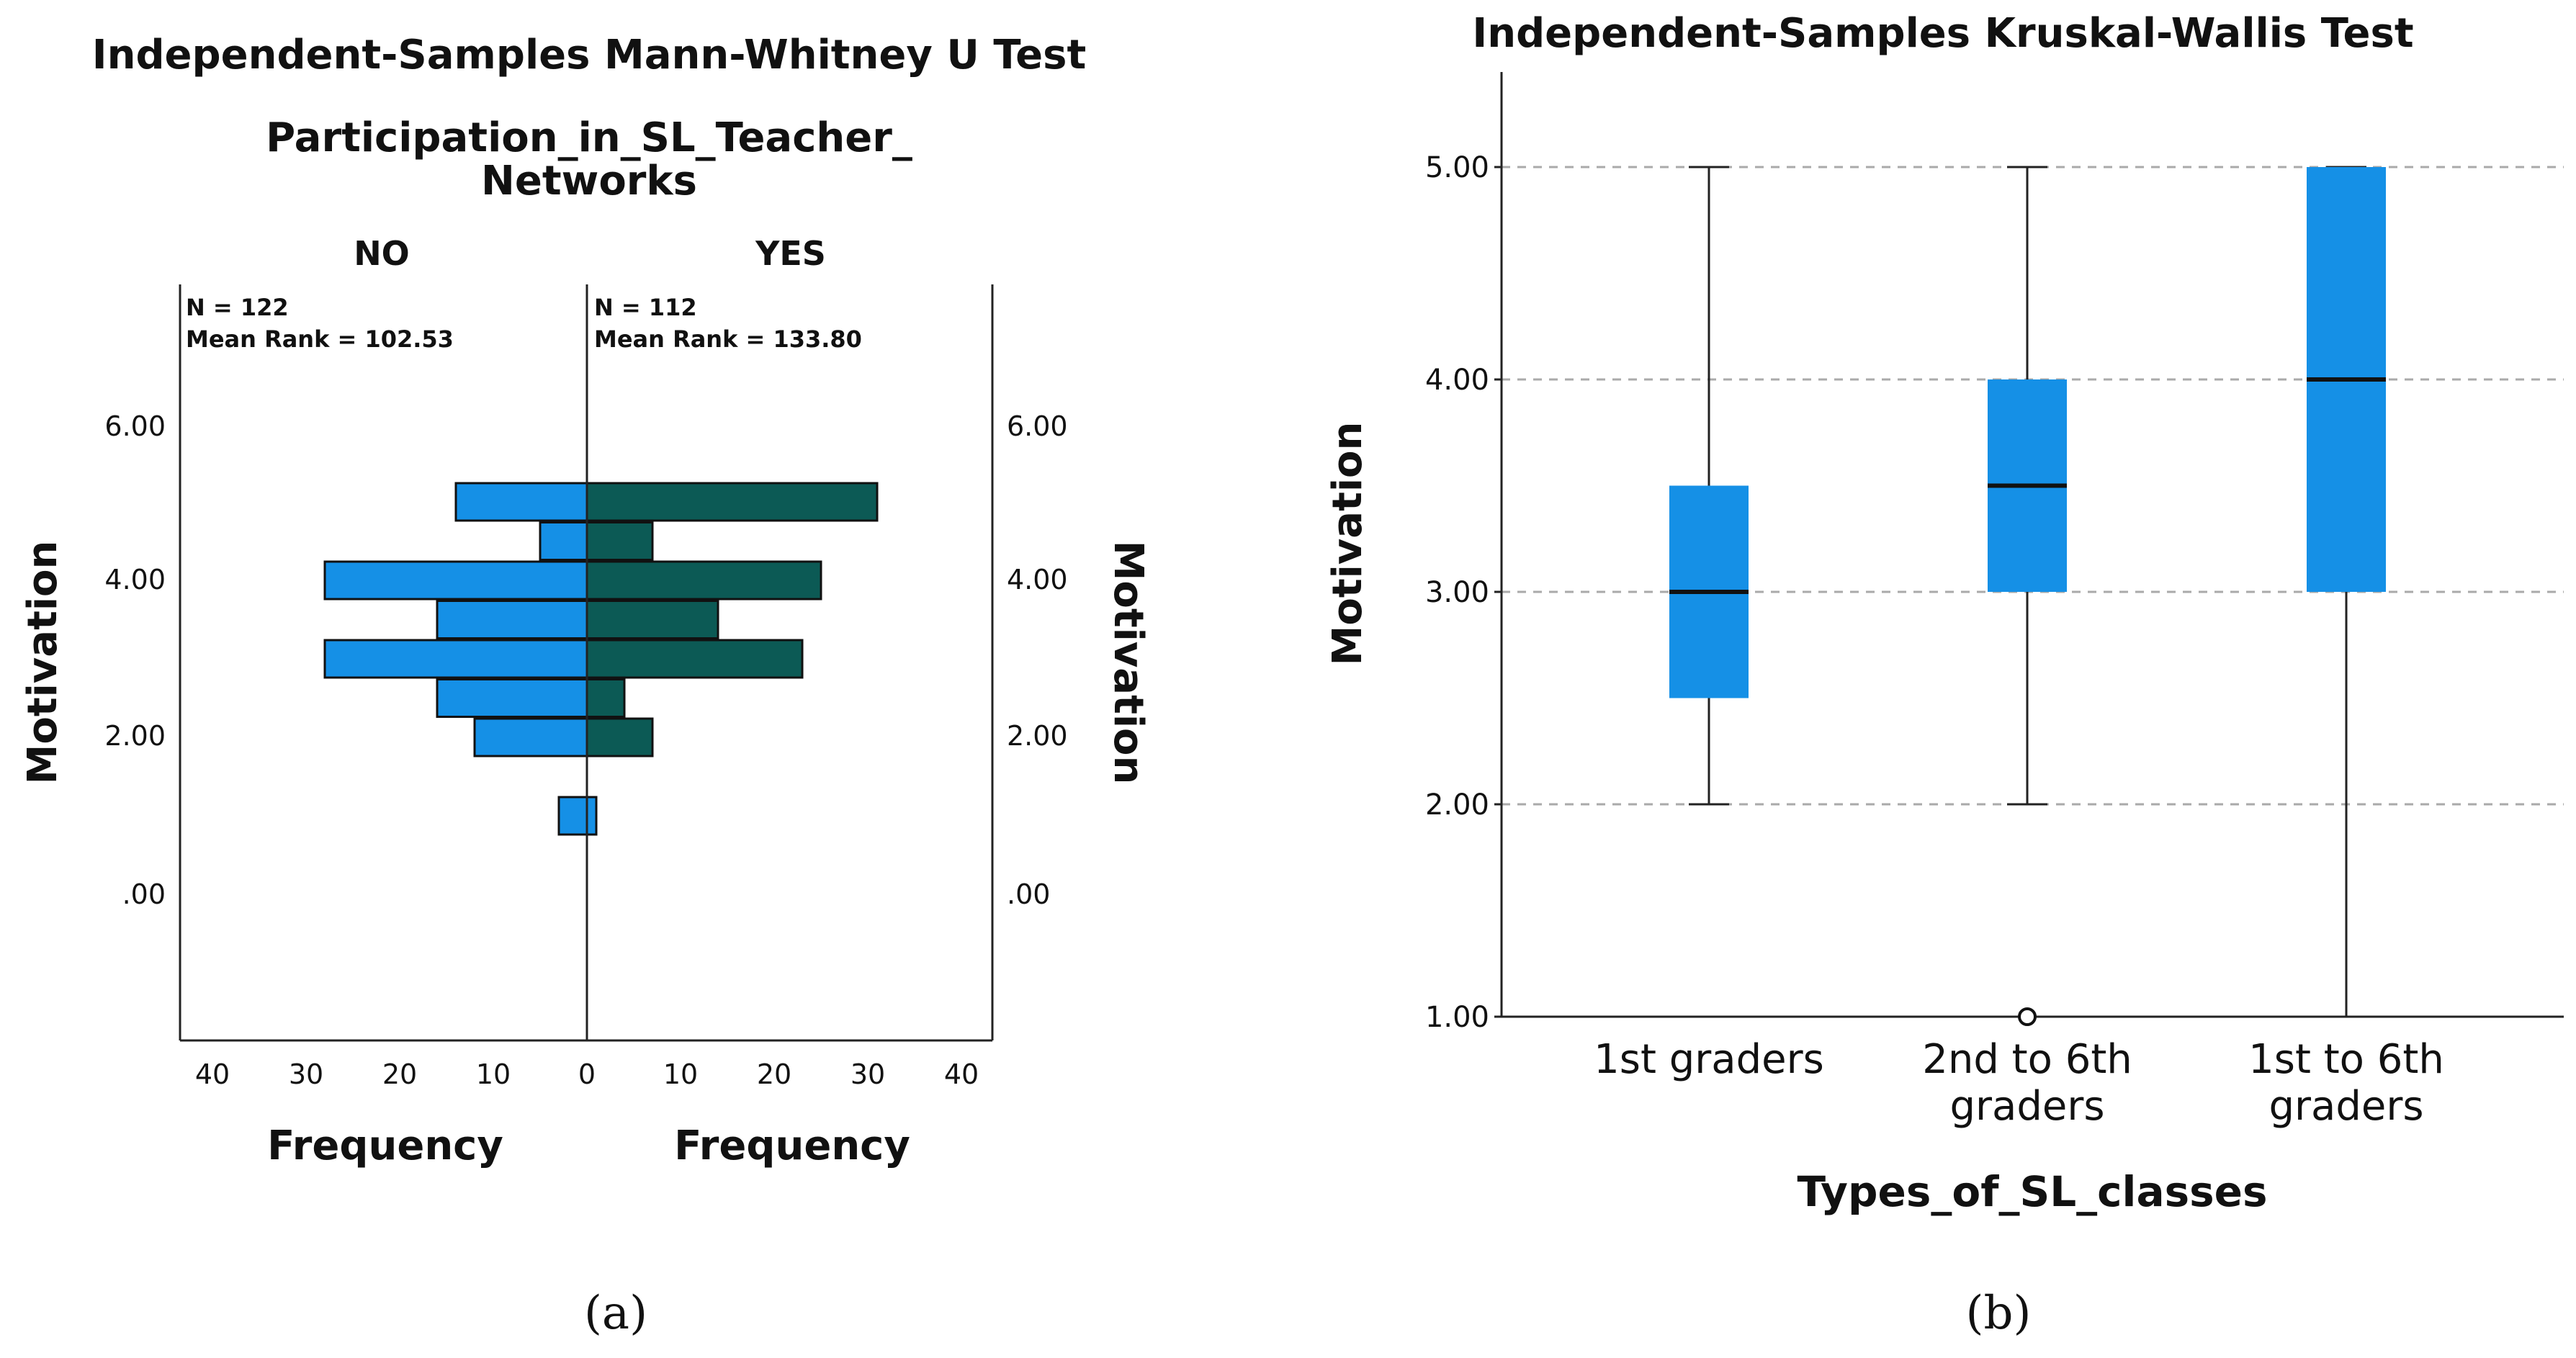 This screenshot has height=1358, width=2576. What do you see at coordinates (1128, 663) in the screenshot?
I see `pyramid-right-ylabel: Motivation` at bounding box center [1128, 663].